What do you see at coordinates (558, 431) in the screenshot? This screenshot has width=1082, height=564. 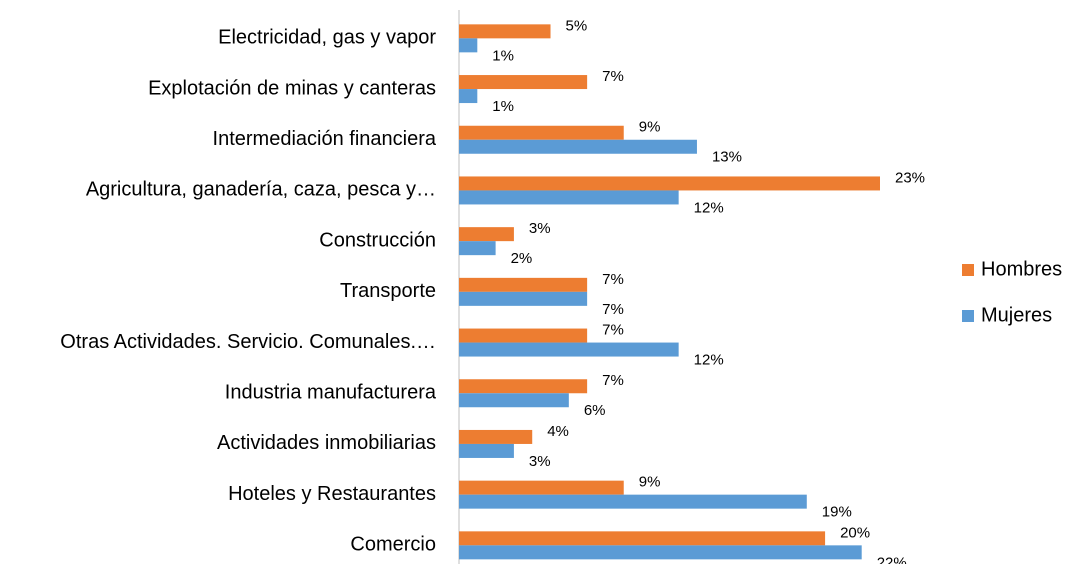 I see `data-label: 4%` at bounding box center [558, 431].